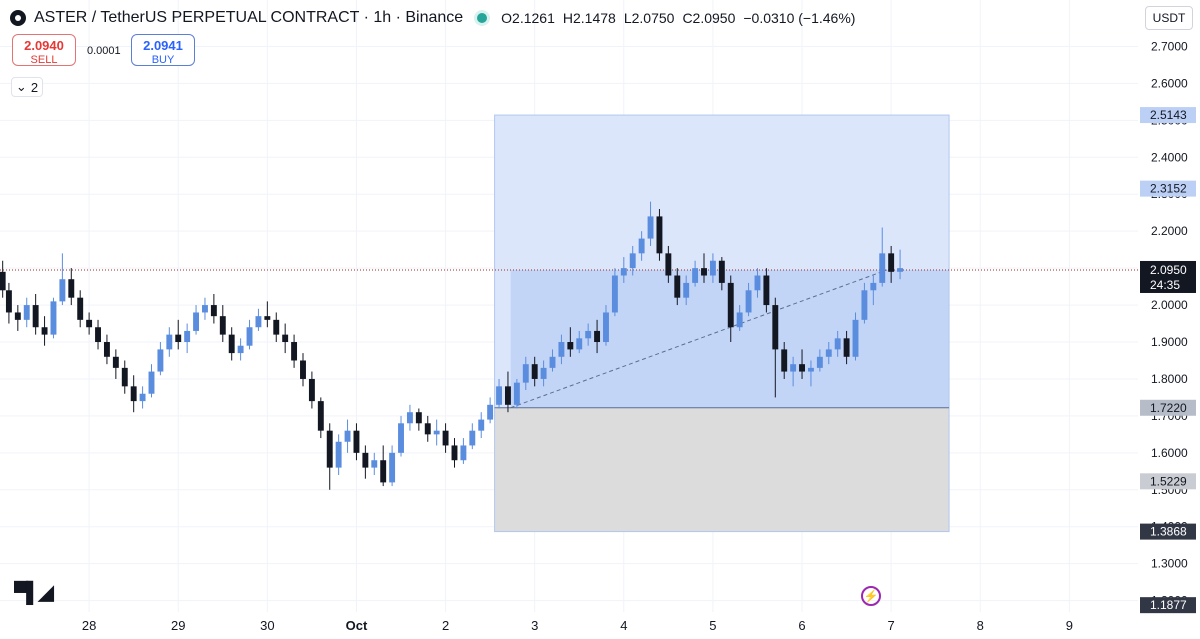 The image size is (1200, 639). I want to click on x-axis-tick-label: Oct, so click(357, 625).